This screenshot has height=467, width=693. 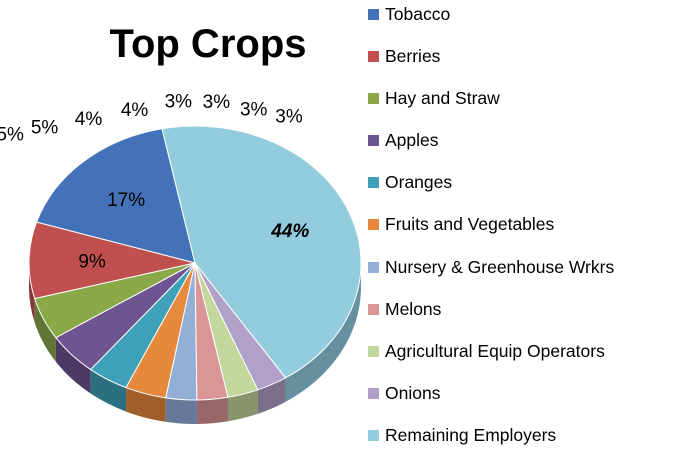 I want to click on legend-item-oranges: Oranges, so click(x=529, y=193).